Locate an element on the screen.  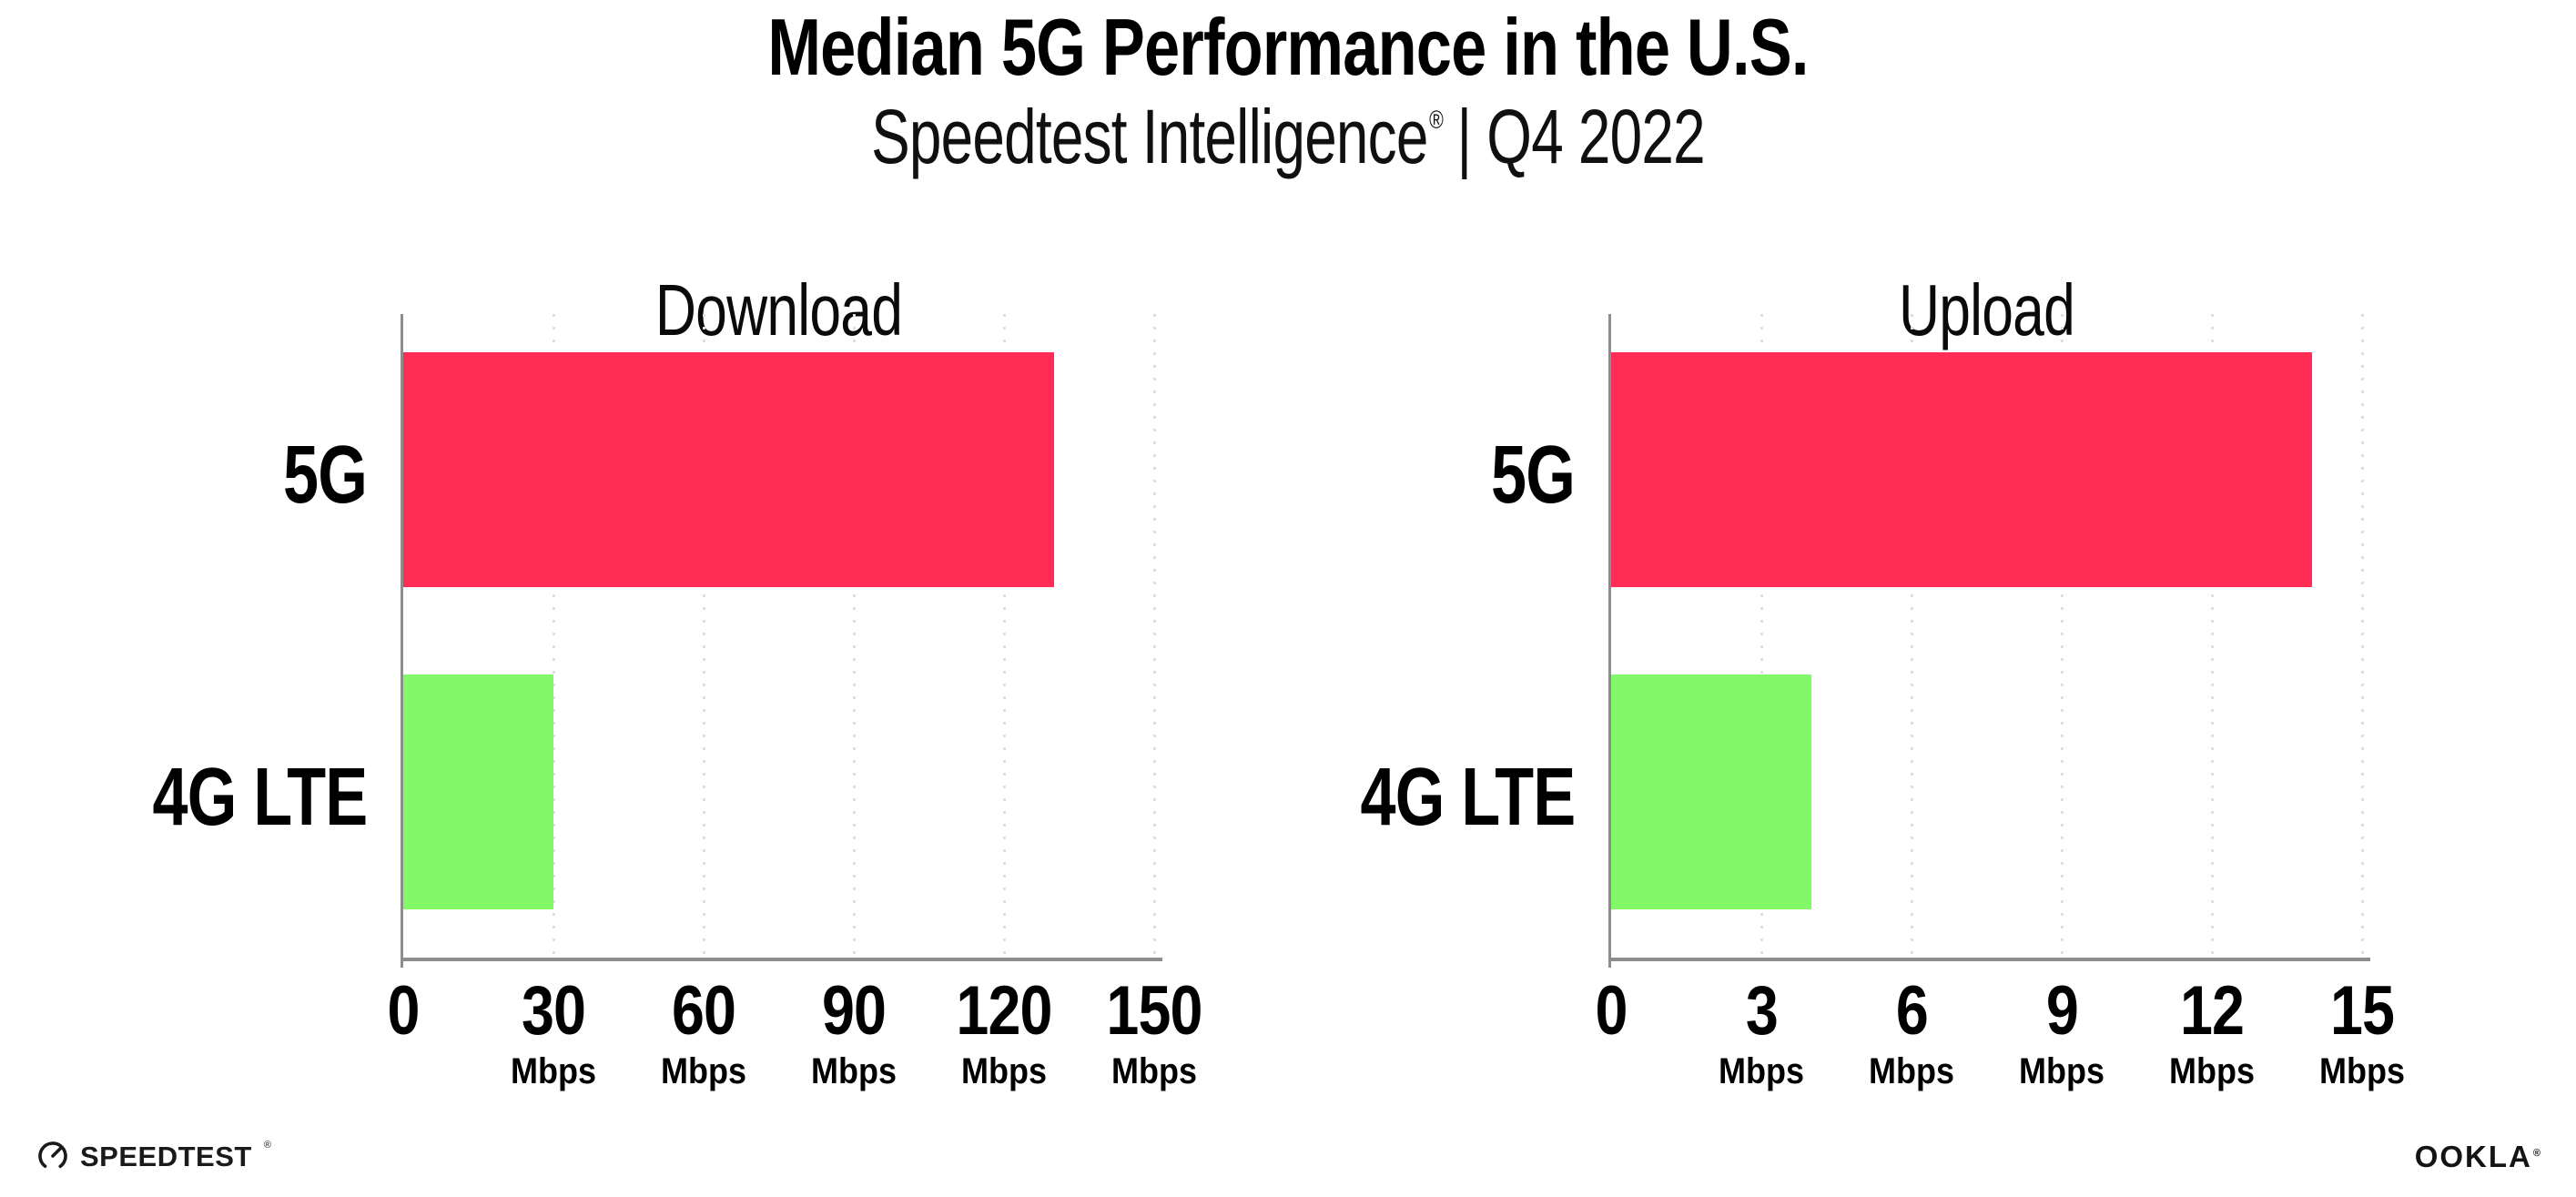
x-tick-value: 90 is located at coordinates (854, 1011).